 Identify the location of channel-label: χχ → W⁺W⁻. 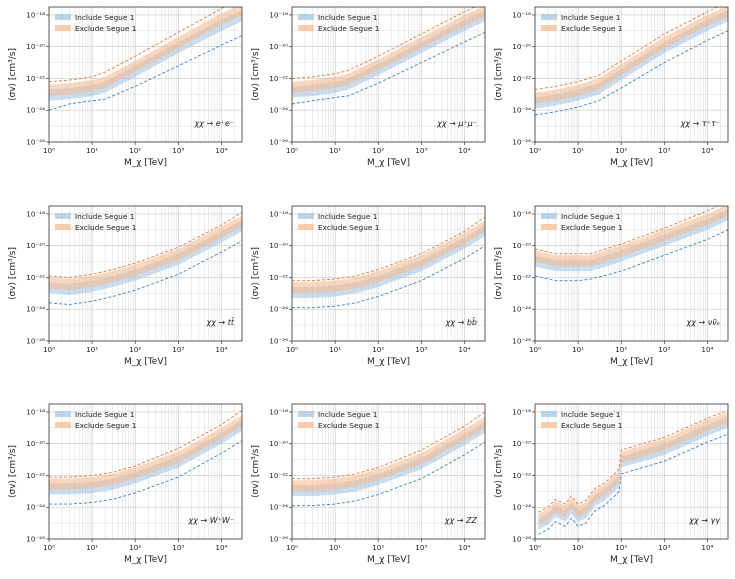
(210, 520).